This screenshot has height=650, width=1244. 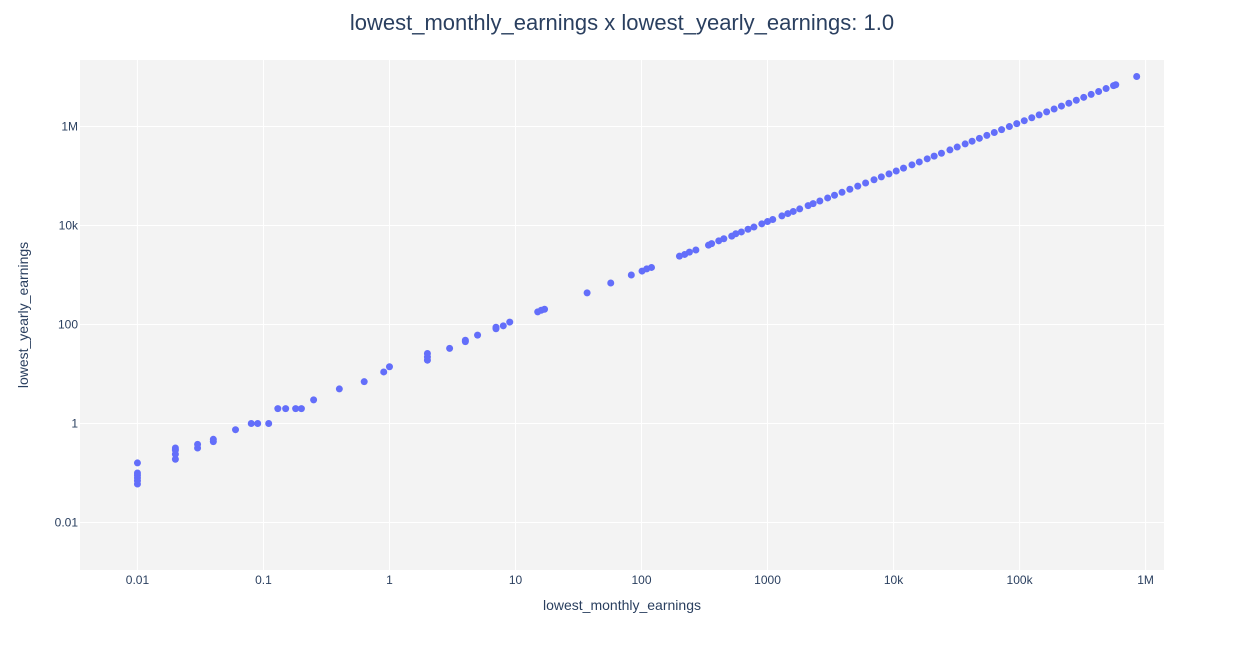 What do you see at coordinates (767, 580) in the screenshot?
I see `x-tick-label: 1000` at bounding box center [767, 580].